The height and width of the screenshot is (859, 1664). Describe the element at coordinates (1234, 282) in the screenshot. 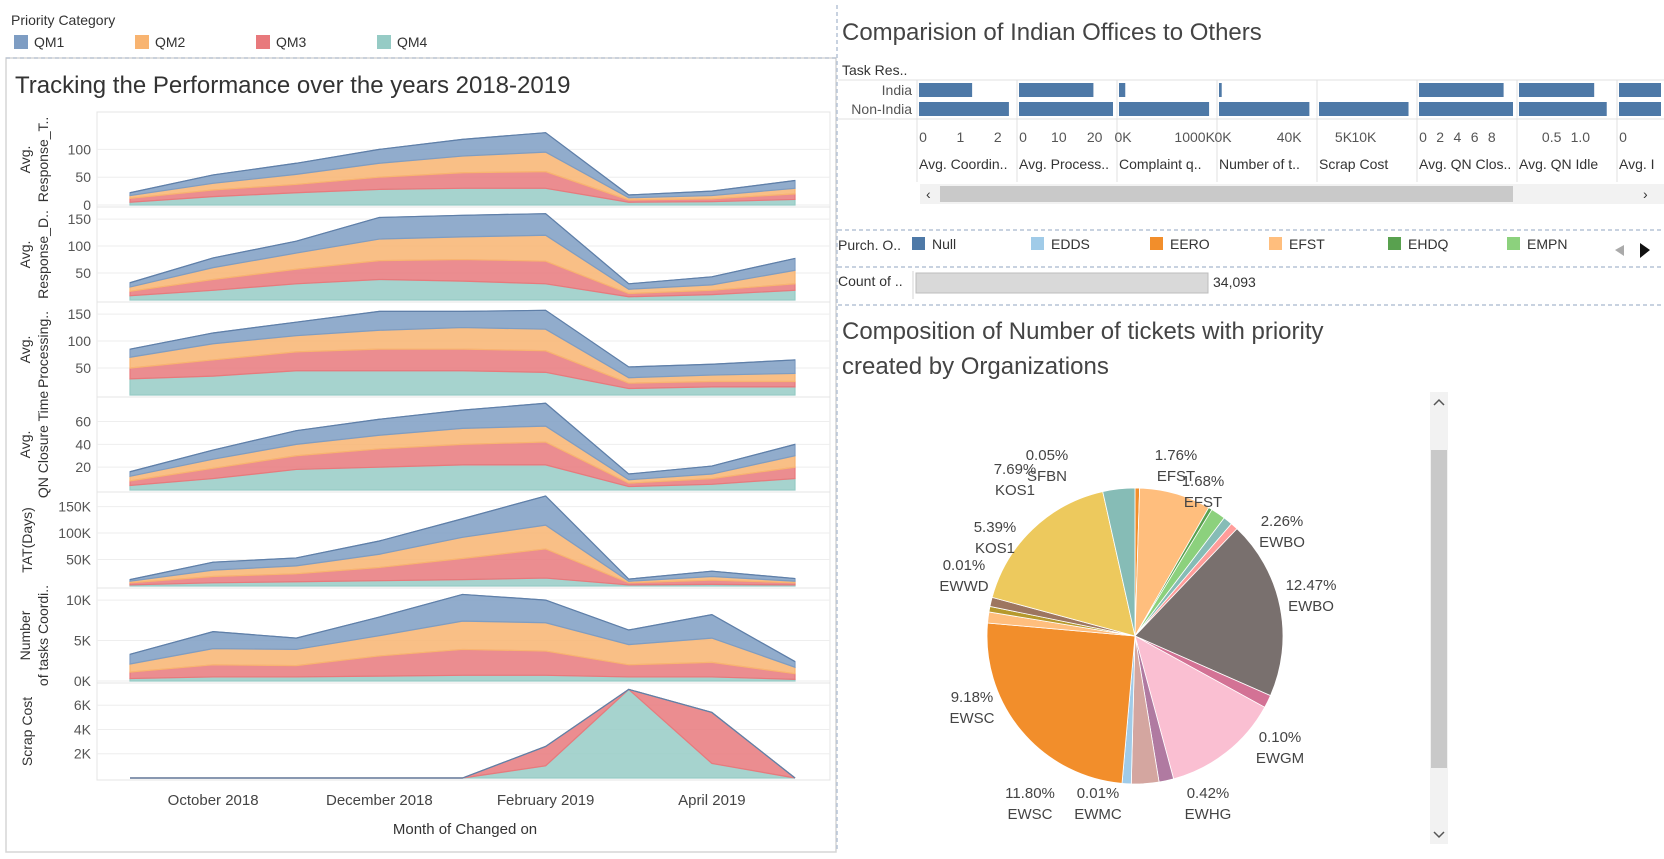

I see `count-value: 34,093` at that location.